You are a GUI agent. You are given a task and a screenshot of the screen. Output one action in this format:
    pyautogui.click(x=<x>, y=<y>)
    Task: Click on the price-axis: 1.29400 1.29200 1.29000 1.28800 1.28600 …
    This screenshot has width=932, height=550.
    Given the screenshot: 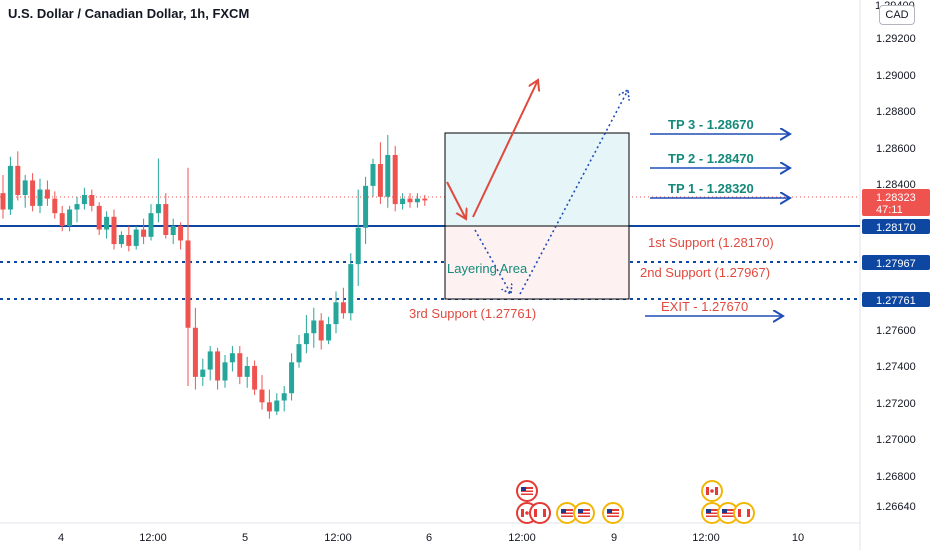 What is the action you would take?
    pyautogui.click(x=895, y=256)
    